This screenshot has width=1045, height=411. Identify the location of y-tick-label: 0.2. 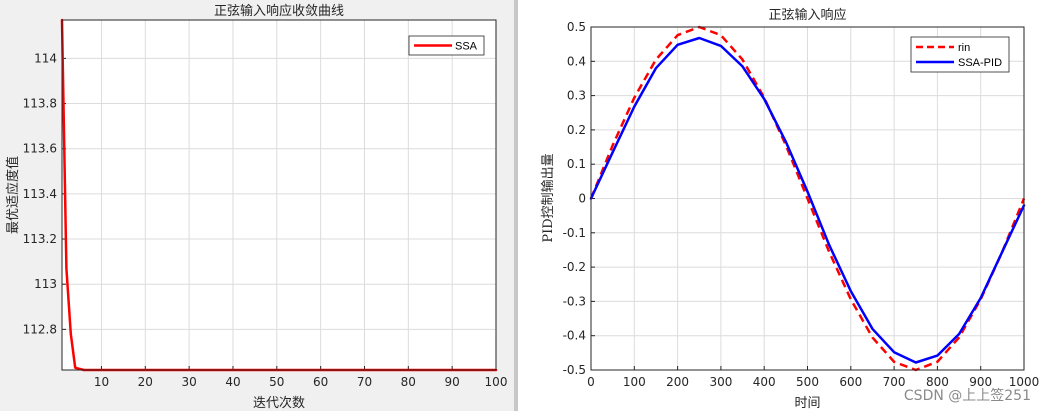
(576, 130).